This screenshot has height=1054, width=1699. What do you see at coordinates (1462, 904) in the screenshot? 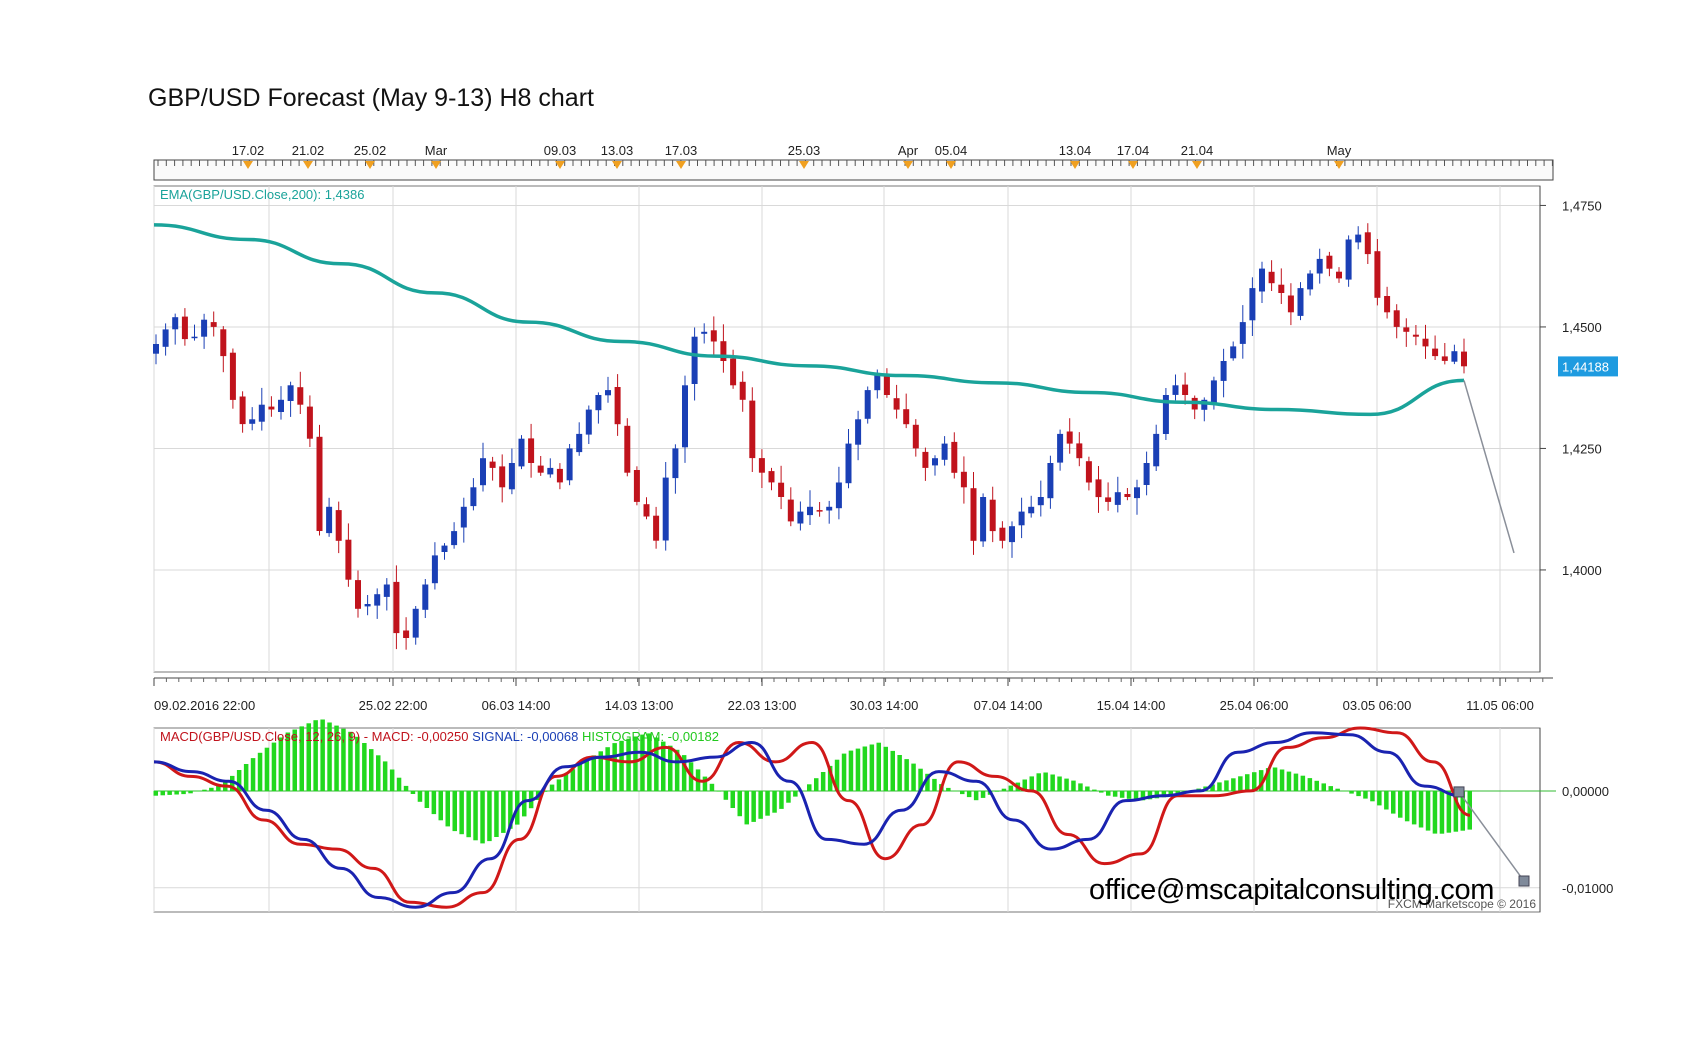
I see `credit-label: FXCM Marketscope © 2016` at bounding box center [1462, 904].